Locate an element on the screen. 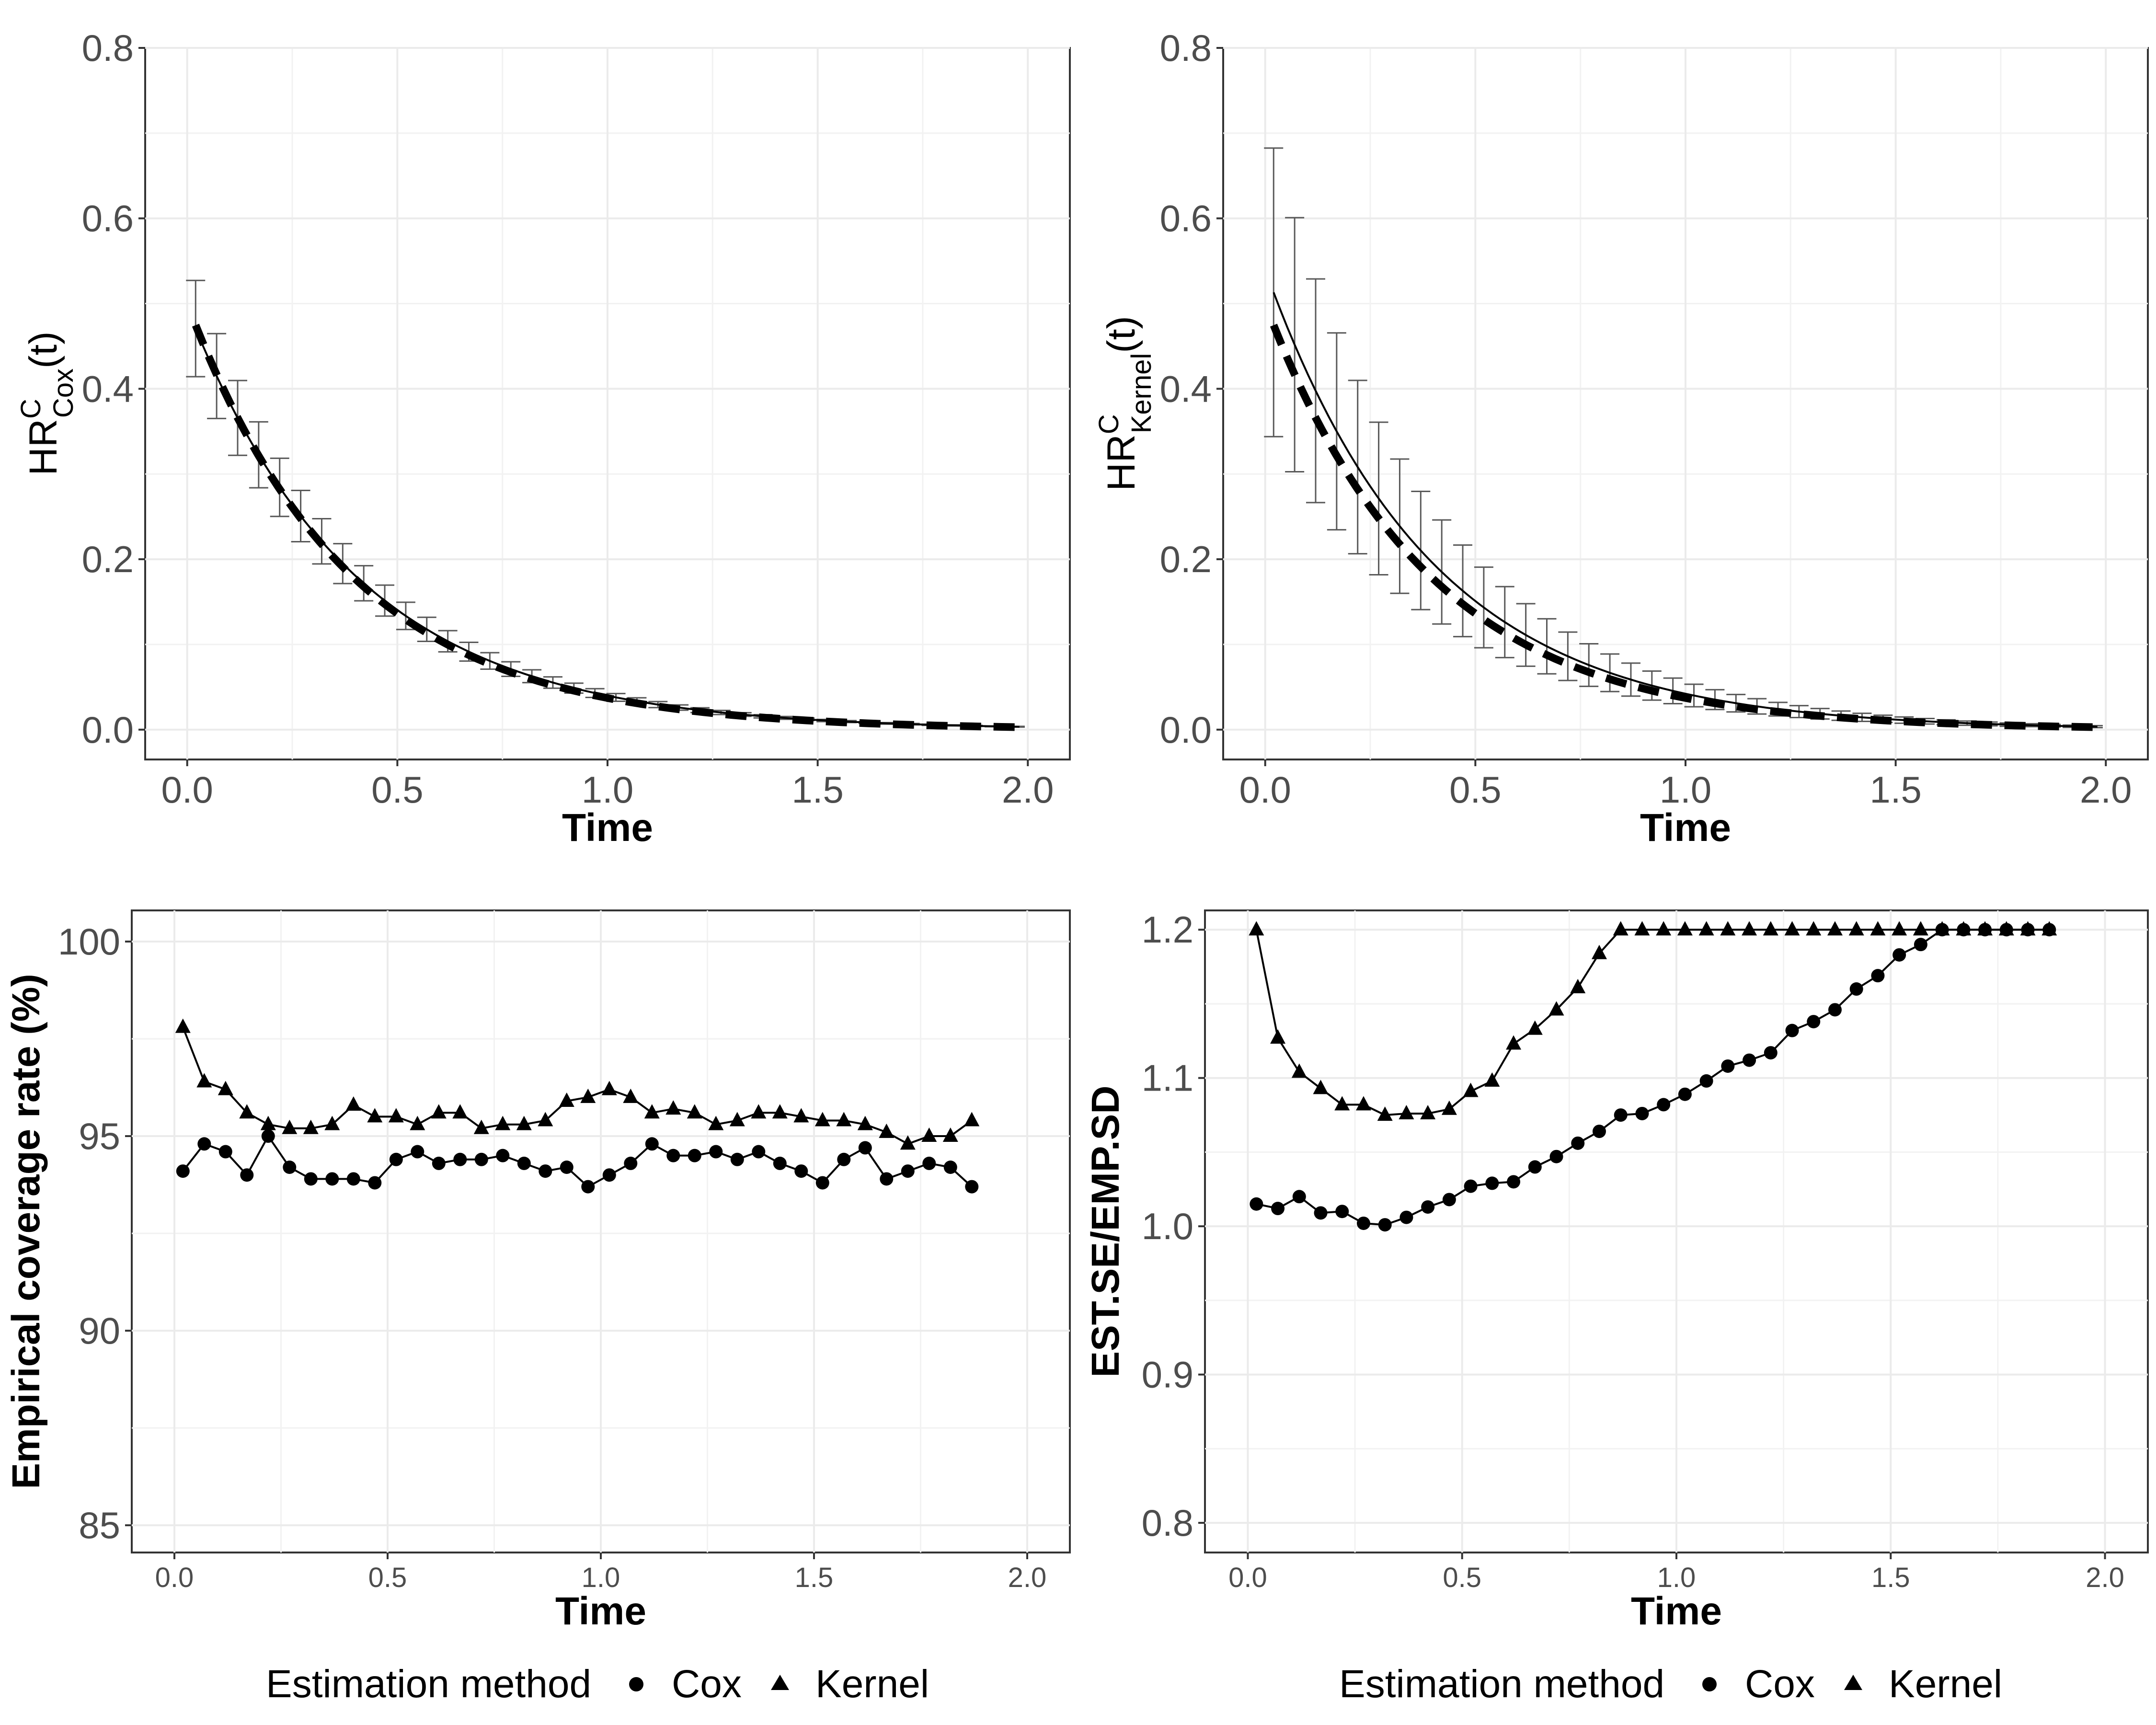 The image size is (2156, 1725). y-axis-title-subscript: Kernel is located at coordinates (1141, 393).